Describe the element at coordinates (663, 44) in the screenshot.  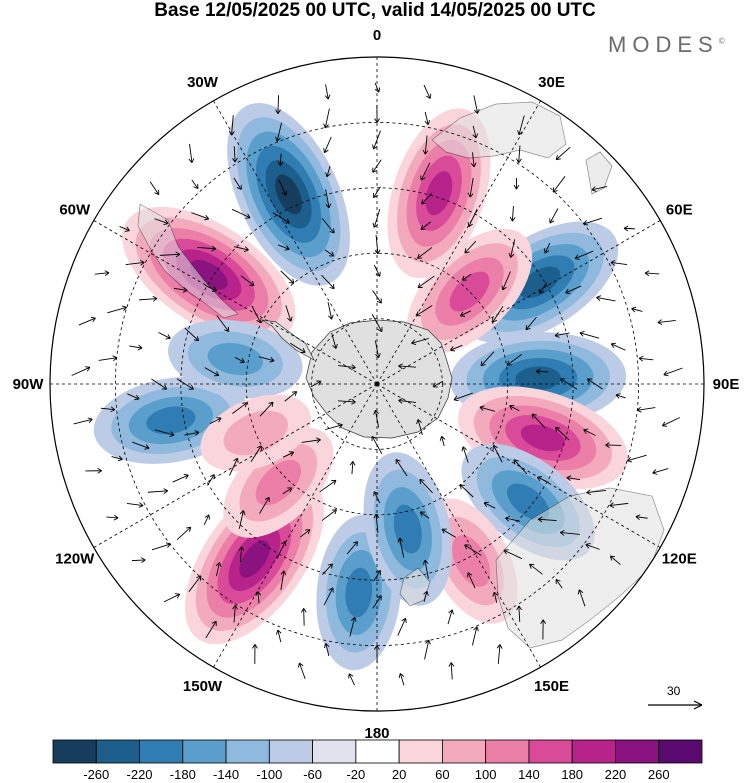
I see `brand-text: MODES` at that location.